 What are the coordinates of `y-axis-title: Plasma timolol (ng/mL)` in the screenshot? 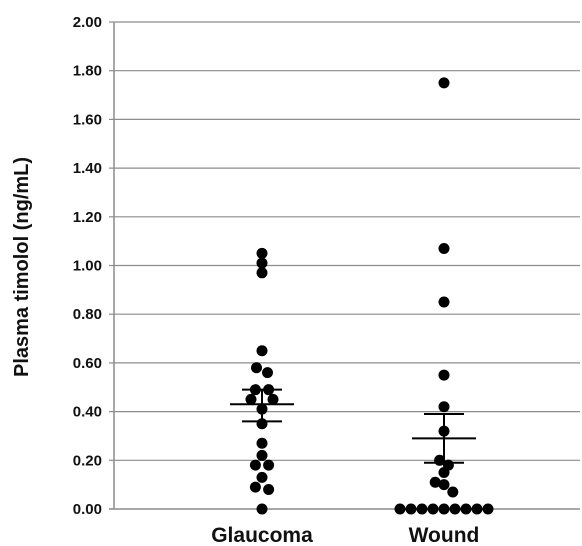 It's located at (22, 267).